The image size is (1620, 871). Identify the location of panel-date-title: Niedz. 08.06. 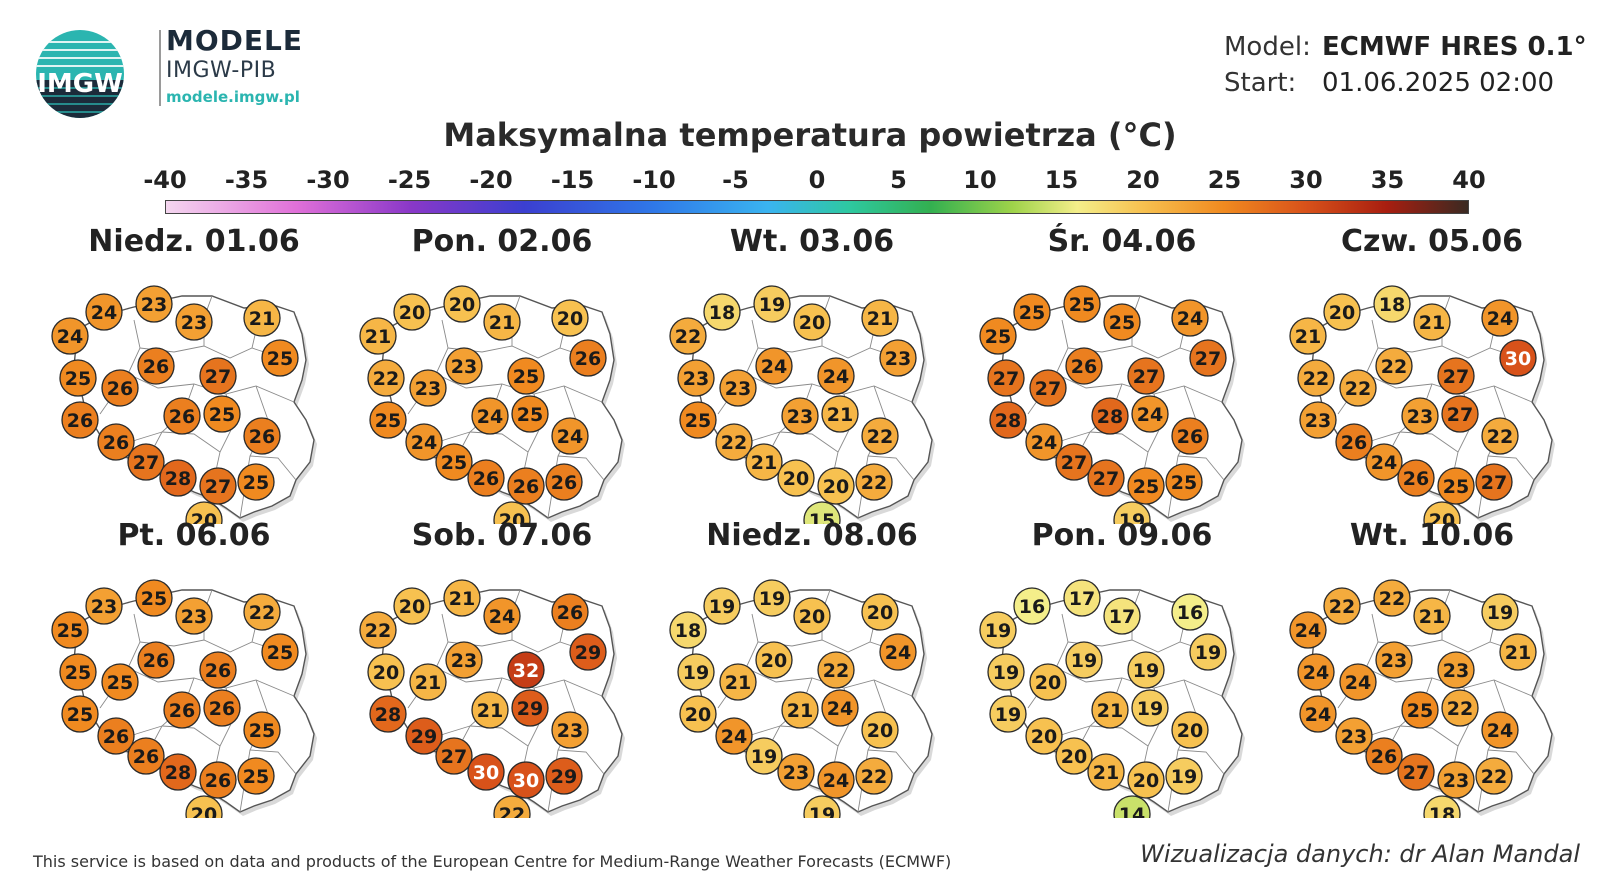
(812, 535).